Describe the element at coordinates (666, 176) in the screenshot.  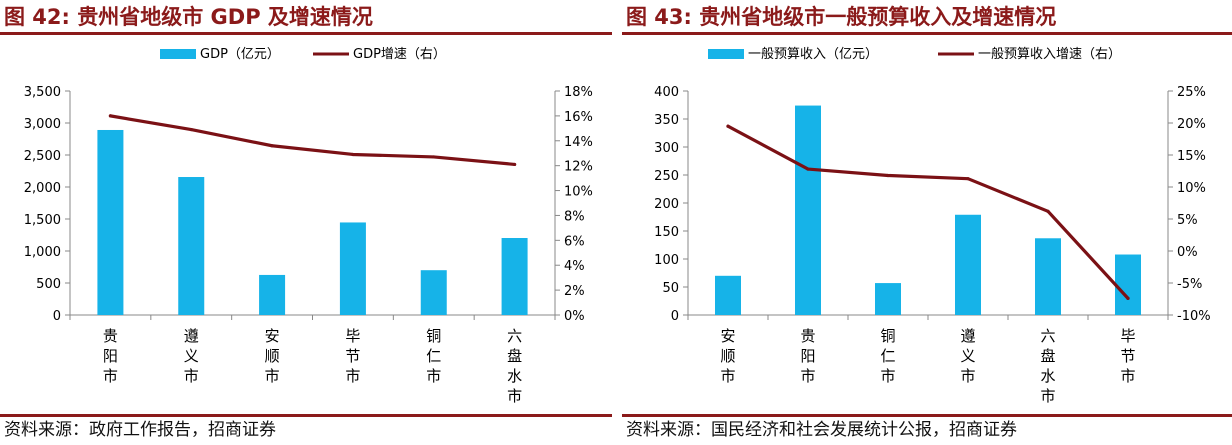
I see `y-left-tick-label: 250` at that location.